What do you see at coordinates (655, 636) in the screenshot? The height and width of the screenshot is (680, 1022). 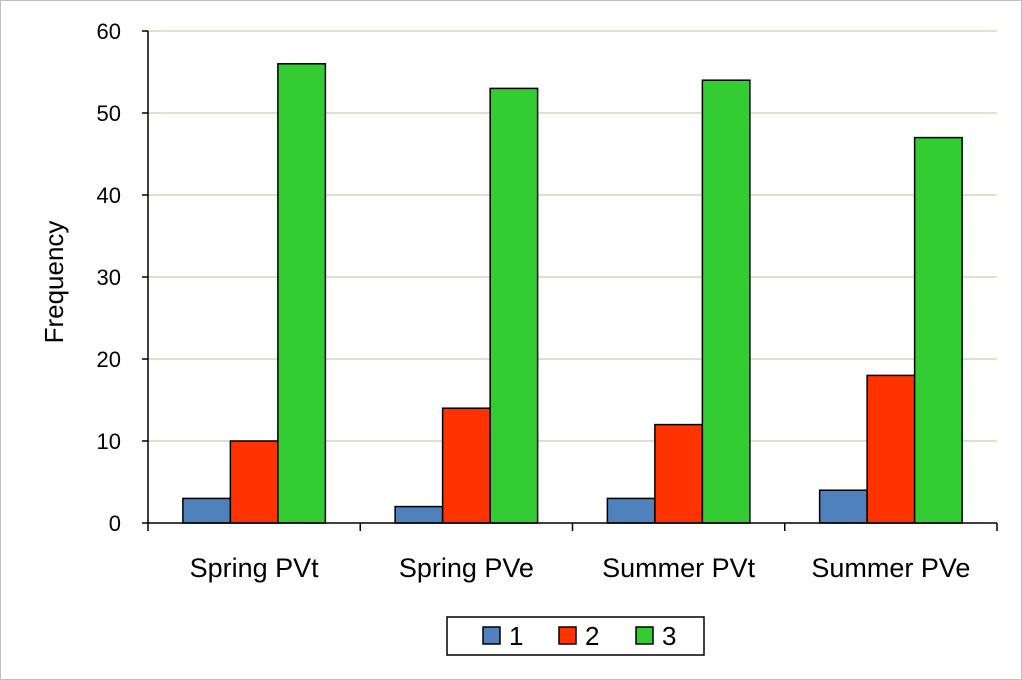 I see `legend-item-3: 3` at bounding box center [655, 636].